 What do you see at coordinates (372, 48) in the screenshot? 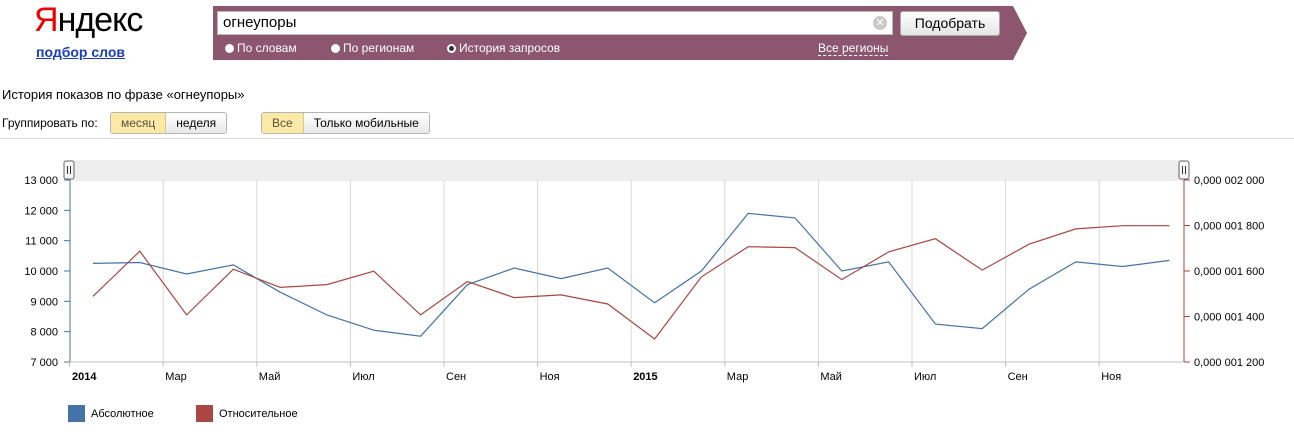
I see `radio-by-regions: По регионам` at bounding box center [372, 48].